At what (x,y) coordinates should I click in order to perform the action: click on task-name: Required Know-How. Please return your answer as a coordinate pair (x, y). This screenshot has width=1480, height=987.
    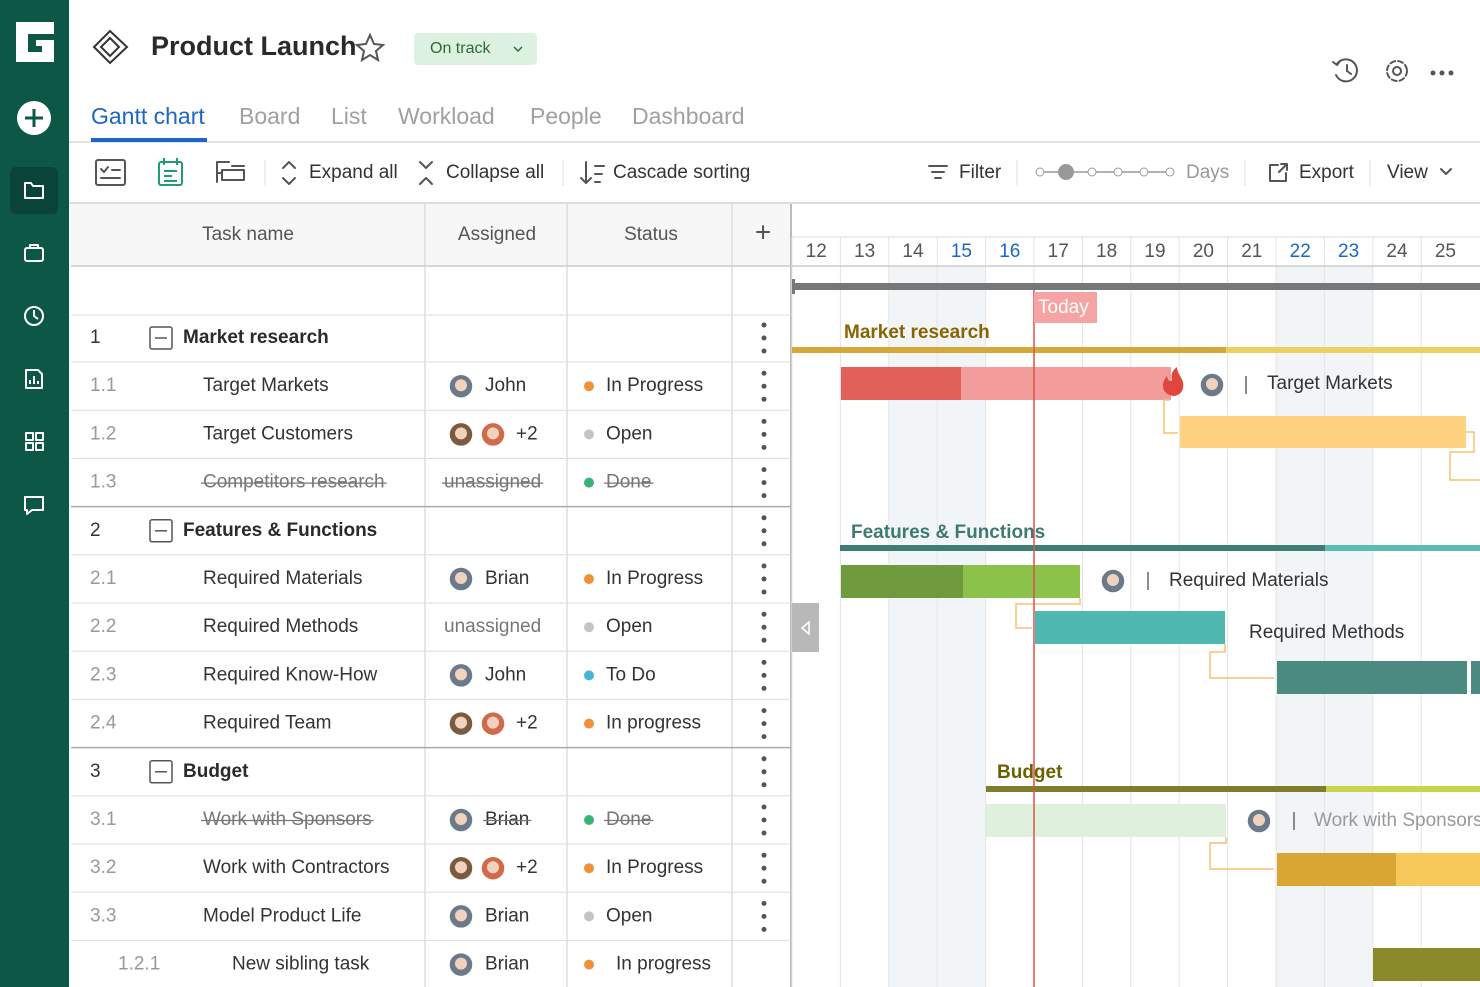
    Looking at the image, I should click on (290, 674).